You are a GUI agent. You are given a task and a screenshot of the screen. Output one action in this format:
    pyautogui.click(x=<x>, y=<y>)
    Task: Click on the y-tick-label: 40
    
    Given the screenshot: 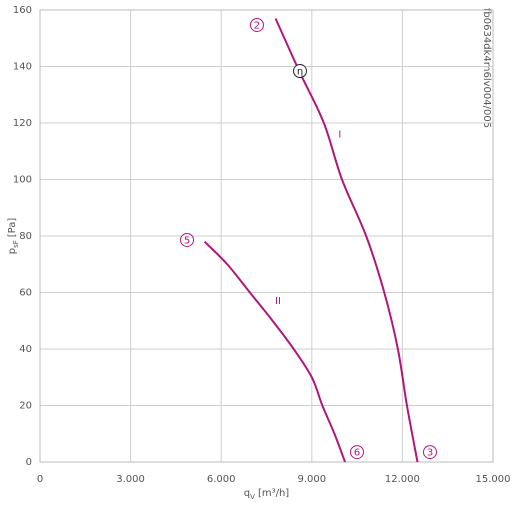 What is the action you would take?
    pyautogui.click(x=25, y=349)
    